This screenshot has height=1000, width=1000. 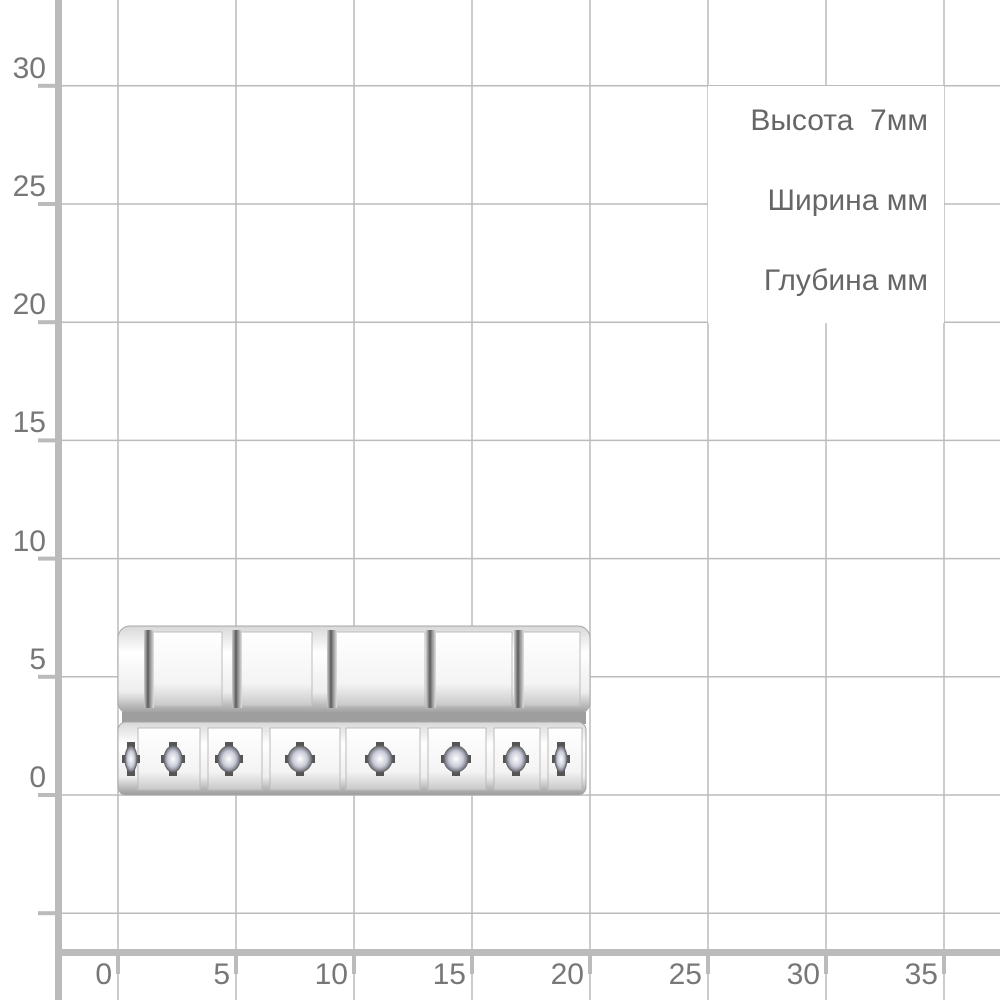 What do you see at coordinates (685, 974) in the screenshot?
I see `x-tick-label: 25` at bounding box center [685, 974].